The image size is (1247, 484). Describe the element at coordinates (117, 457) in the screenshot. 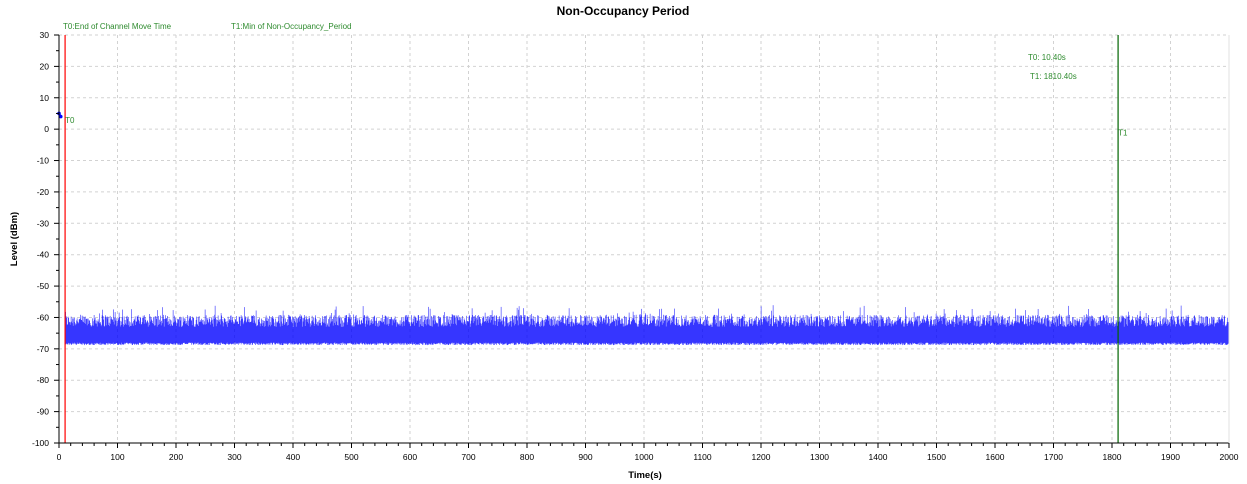

I see `x-tick-label: 100` at that location.